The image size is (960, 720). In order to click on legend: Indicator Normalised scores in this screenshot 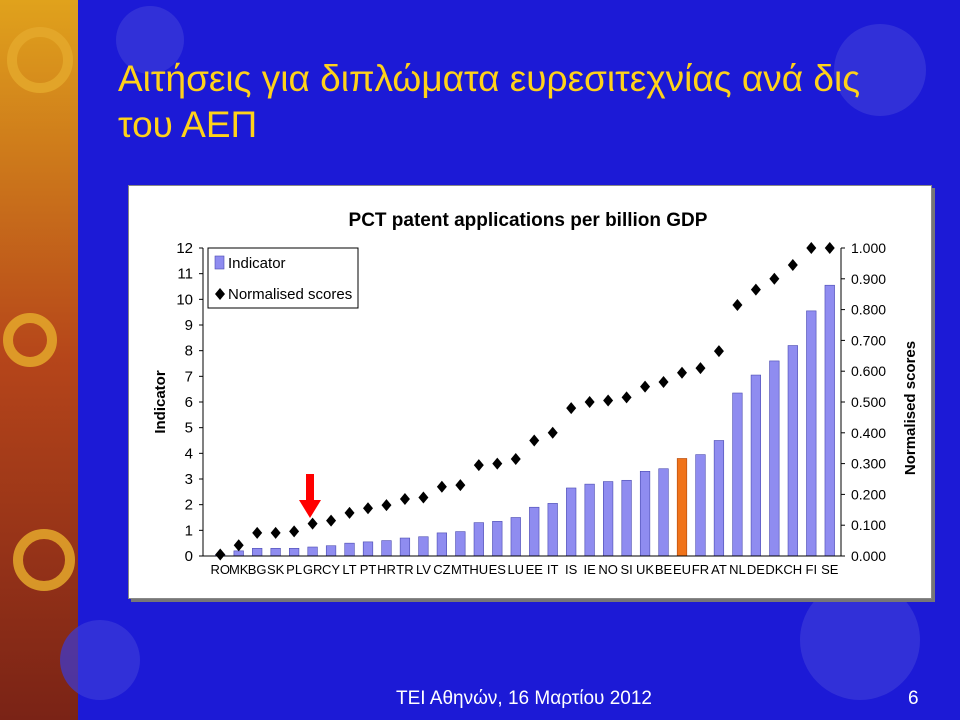, I will do `click(283, 278)`.